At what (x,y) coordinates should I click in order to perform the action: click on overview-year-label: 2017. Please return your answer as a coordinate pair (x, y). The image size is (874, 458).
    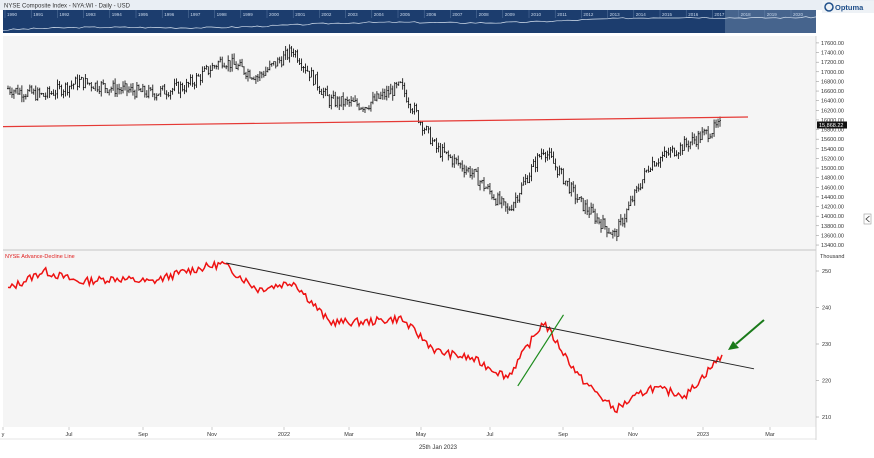
    Looking at the image, I should click on (719, 14).